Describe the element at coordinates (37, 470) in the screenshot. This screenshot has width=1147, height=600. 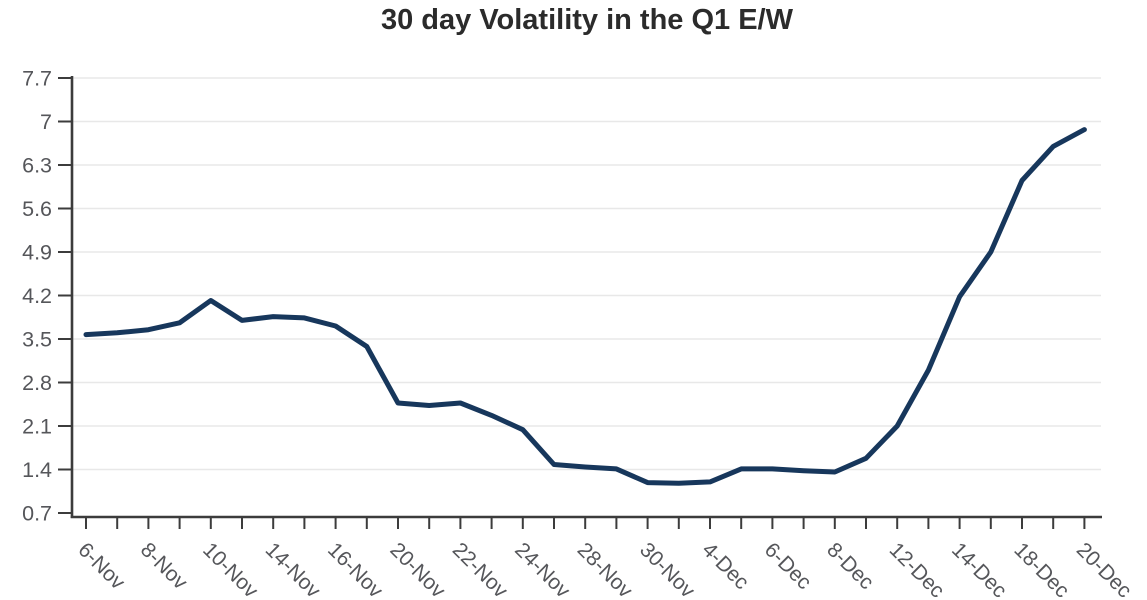
I see `y-tick-label: 1.4` at that location.